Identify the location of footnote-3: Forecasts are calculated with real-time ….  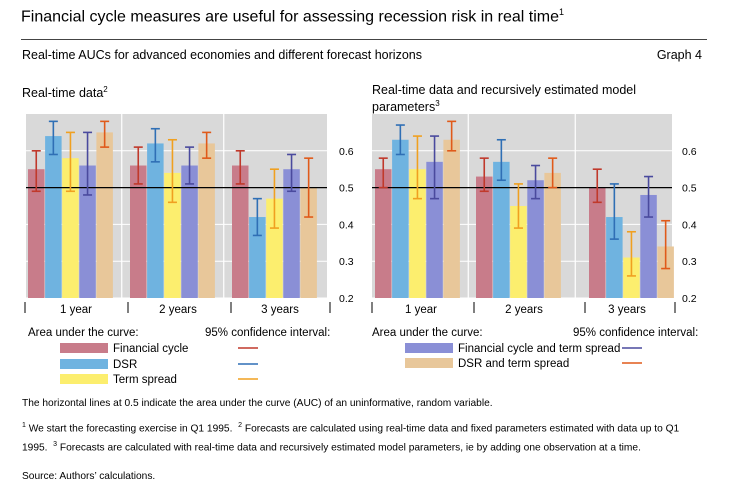
(350, 448).